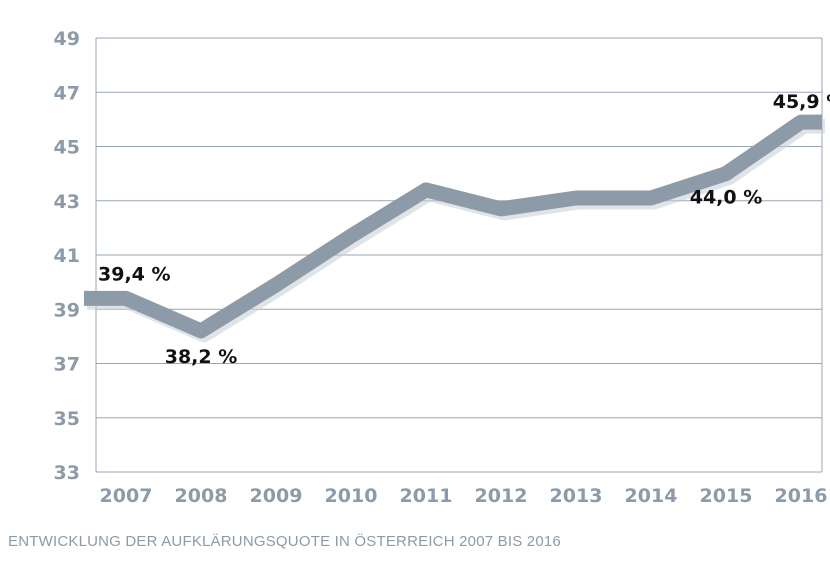 The width and height of the screenshot is (830, 563). What do you see at coordinates (276, 284) in the screenshot?
I see `data-point-2009` at bounding box center [276, 284].